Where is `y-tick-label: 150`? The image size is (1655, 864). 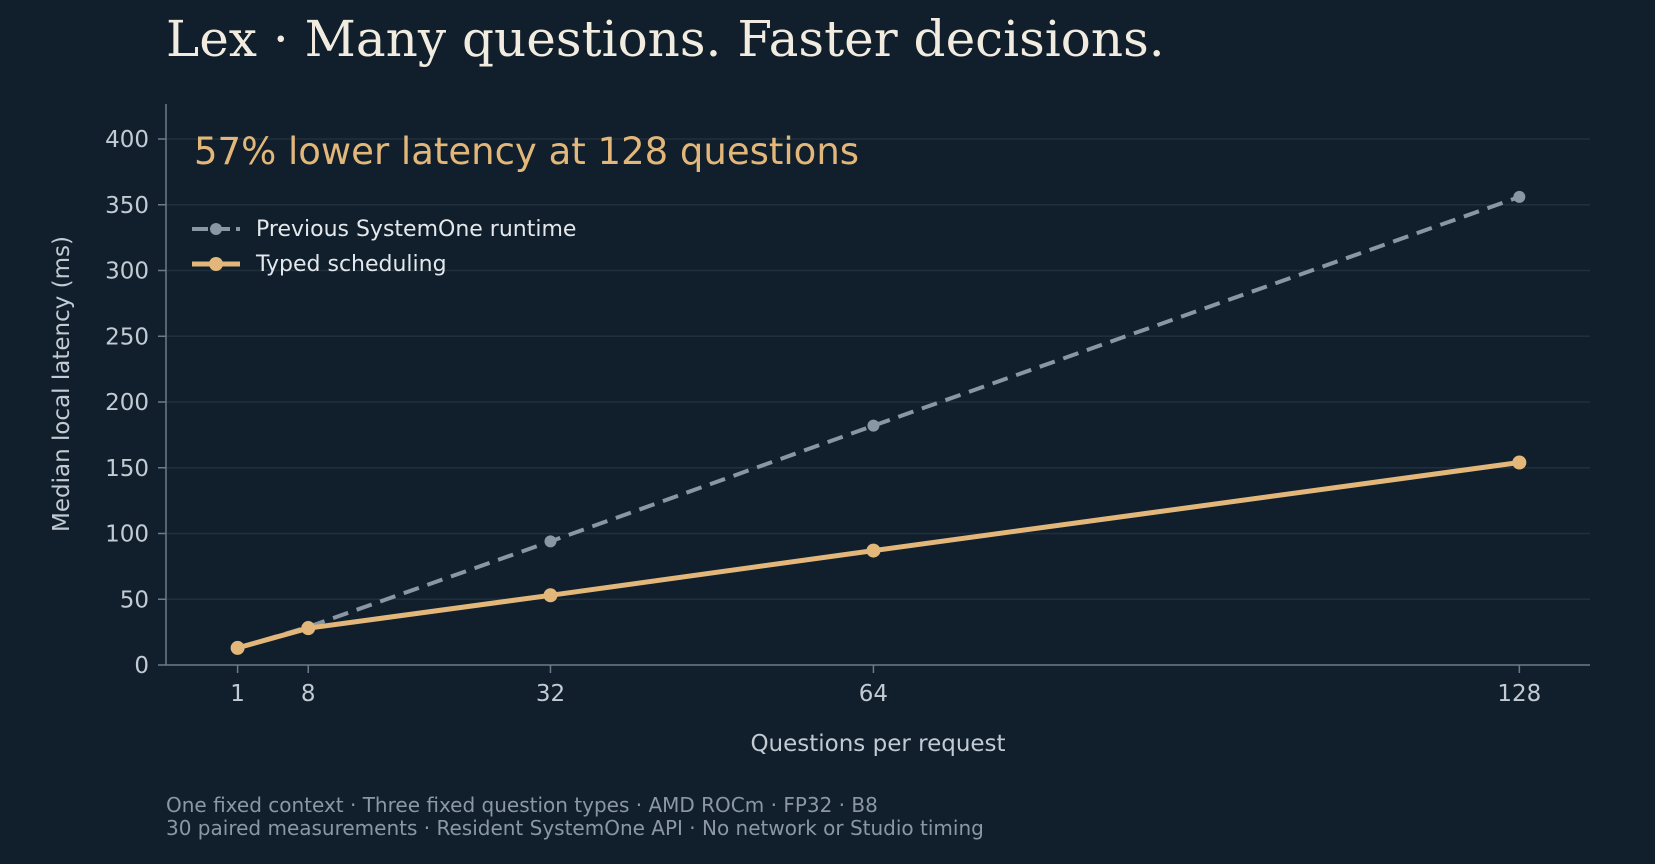 y-tick-label: 150 is located at coordinates (127, 469).